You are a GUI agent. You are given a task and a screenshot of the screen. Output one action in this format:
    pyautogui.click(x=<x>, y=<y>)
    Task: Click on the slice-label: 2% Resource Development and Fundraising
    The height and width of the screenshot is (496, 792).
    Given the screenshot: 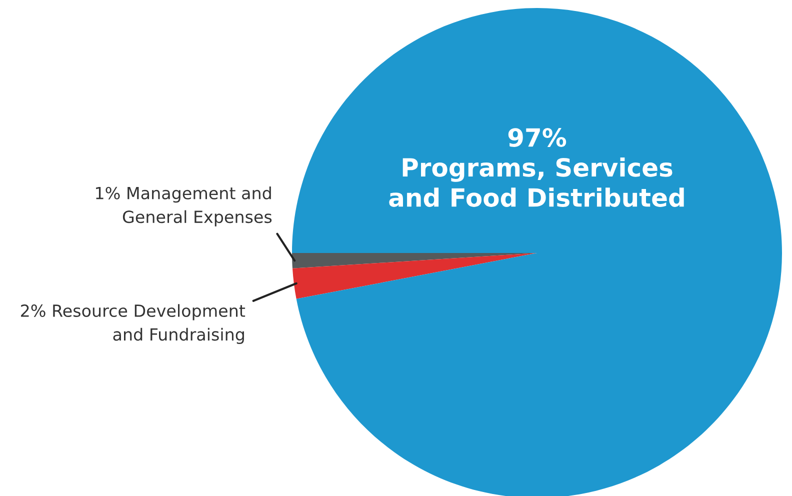 What is the action you would take?
    pyautogui.click(x=133, y=324)
    